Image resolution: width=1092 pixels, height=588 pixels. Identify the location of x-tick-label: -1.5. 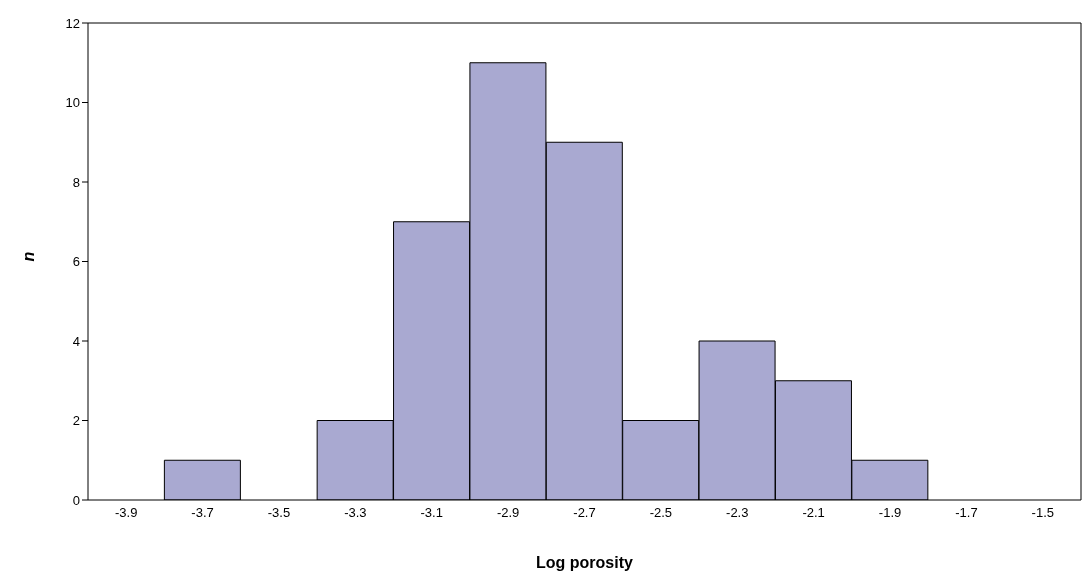
(1043, 513).